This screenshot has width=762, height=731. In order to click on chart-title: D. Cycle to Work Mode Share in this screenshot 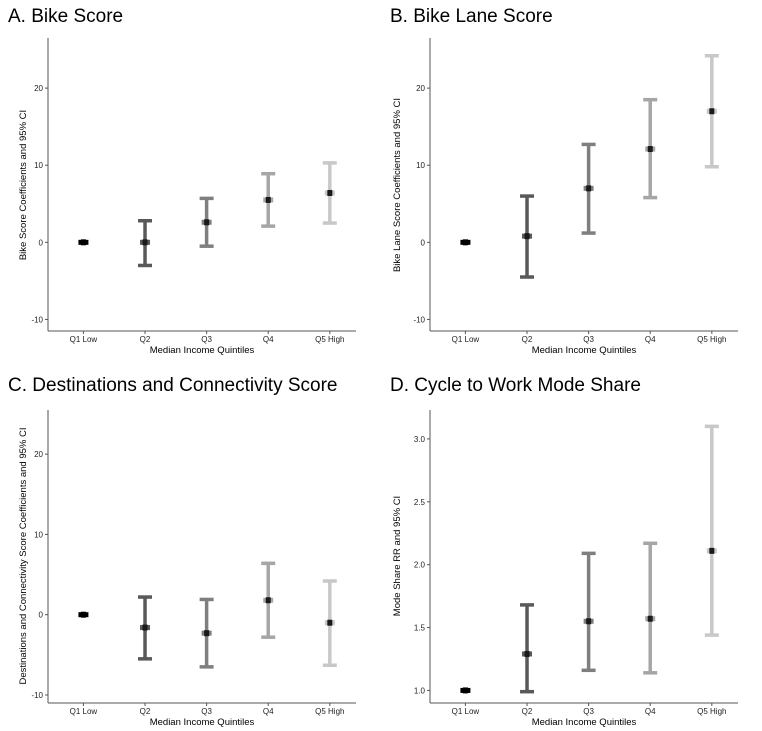, I will do `click(515, 385)`.